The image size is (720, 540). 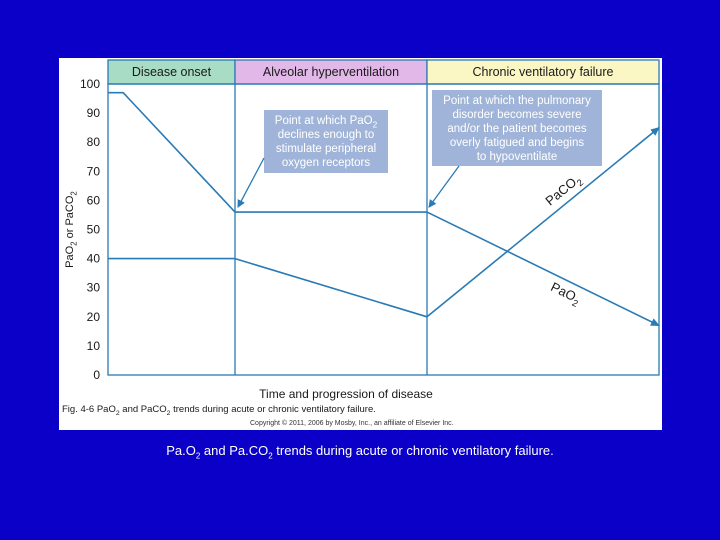 I want to click on y-axis-ticks: 0 10 20 30 40 50 60 70 80 90 100, so click(x=90, y=229).